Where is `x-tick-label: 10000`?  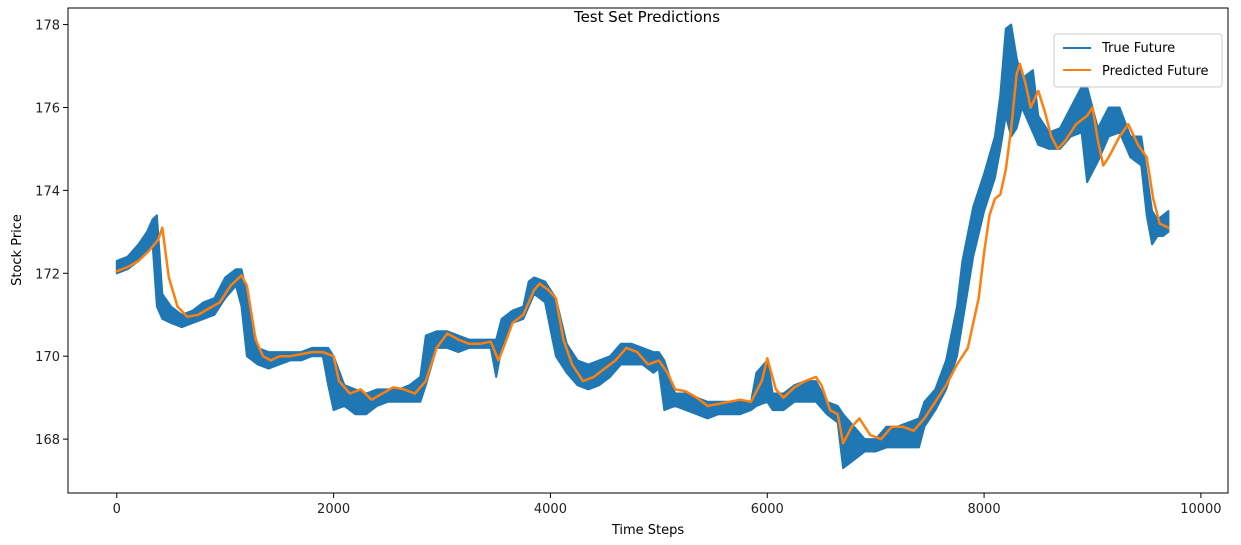 x-tick-label: 10000 is located at coordinates (1200, 509).